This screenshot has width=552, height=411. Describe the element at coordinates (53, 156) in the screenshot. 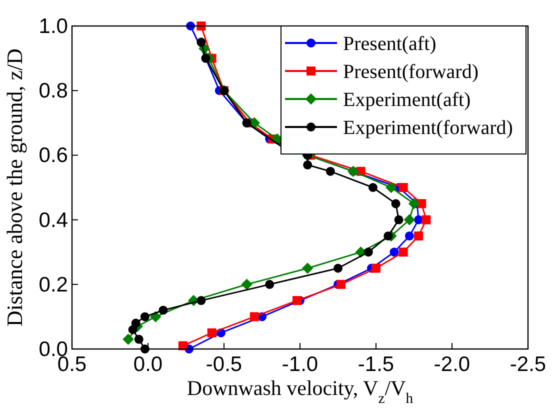

I see `y-tick-label: 0.6` at that location.